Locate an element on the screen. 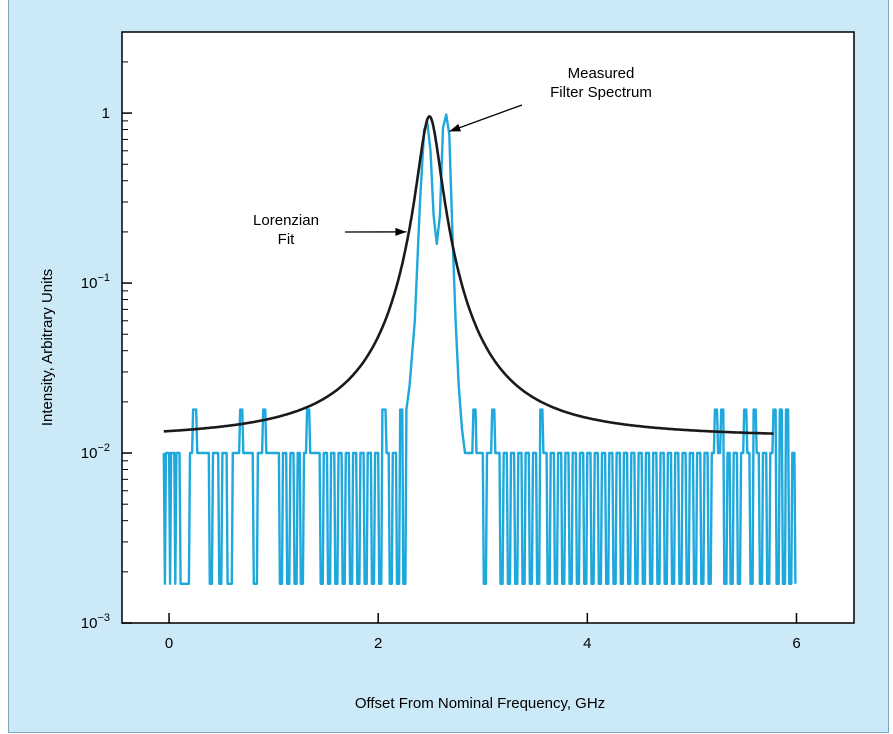  x-tick-label: 0 is located at coordinates (169, 643).